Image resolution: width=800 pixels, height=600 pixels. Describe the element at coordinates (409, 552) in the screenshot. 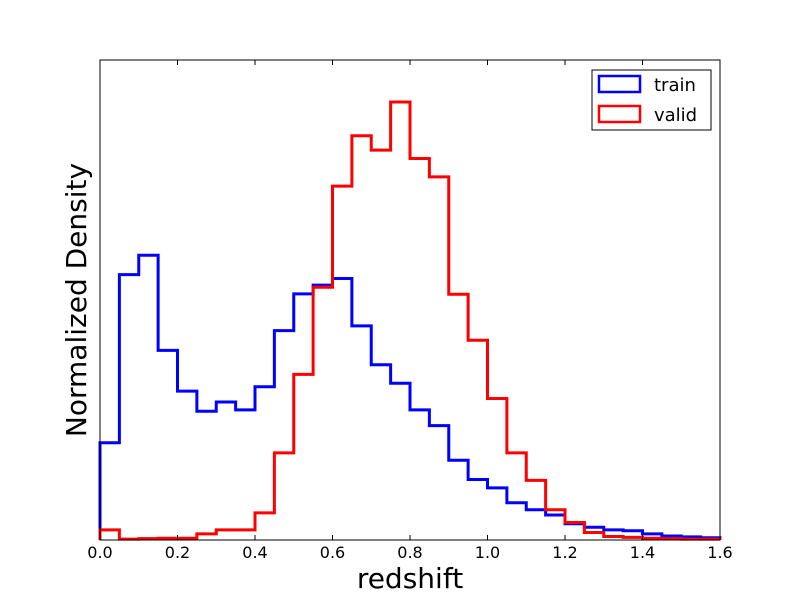

I see `x-tick-label: 0.8` at that location.